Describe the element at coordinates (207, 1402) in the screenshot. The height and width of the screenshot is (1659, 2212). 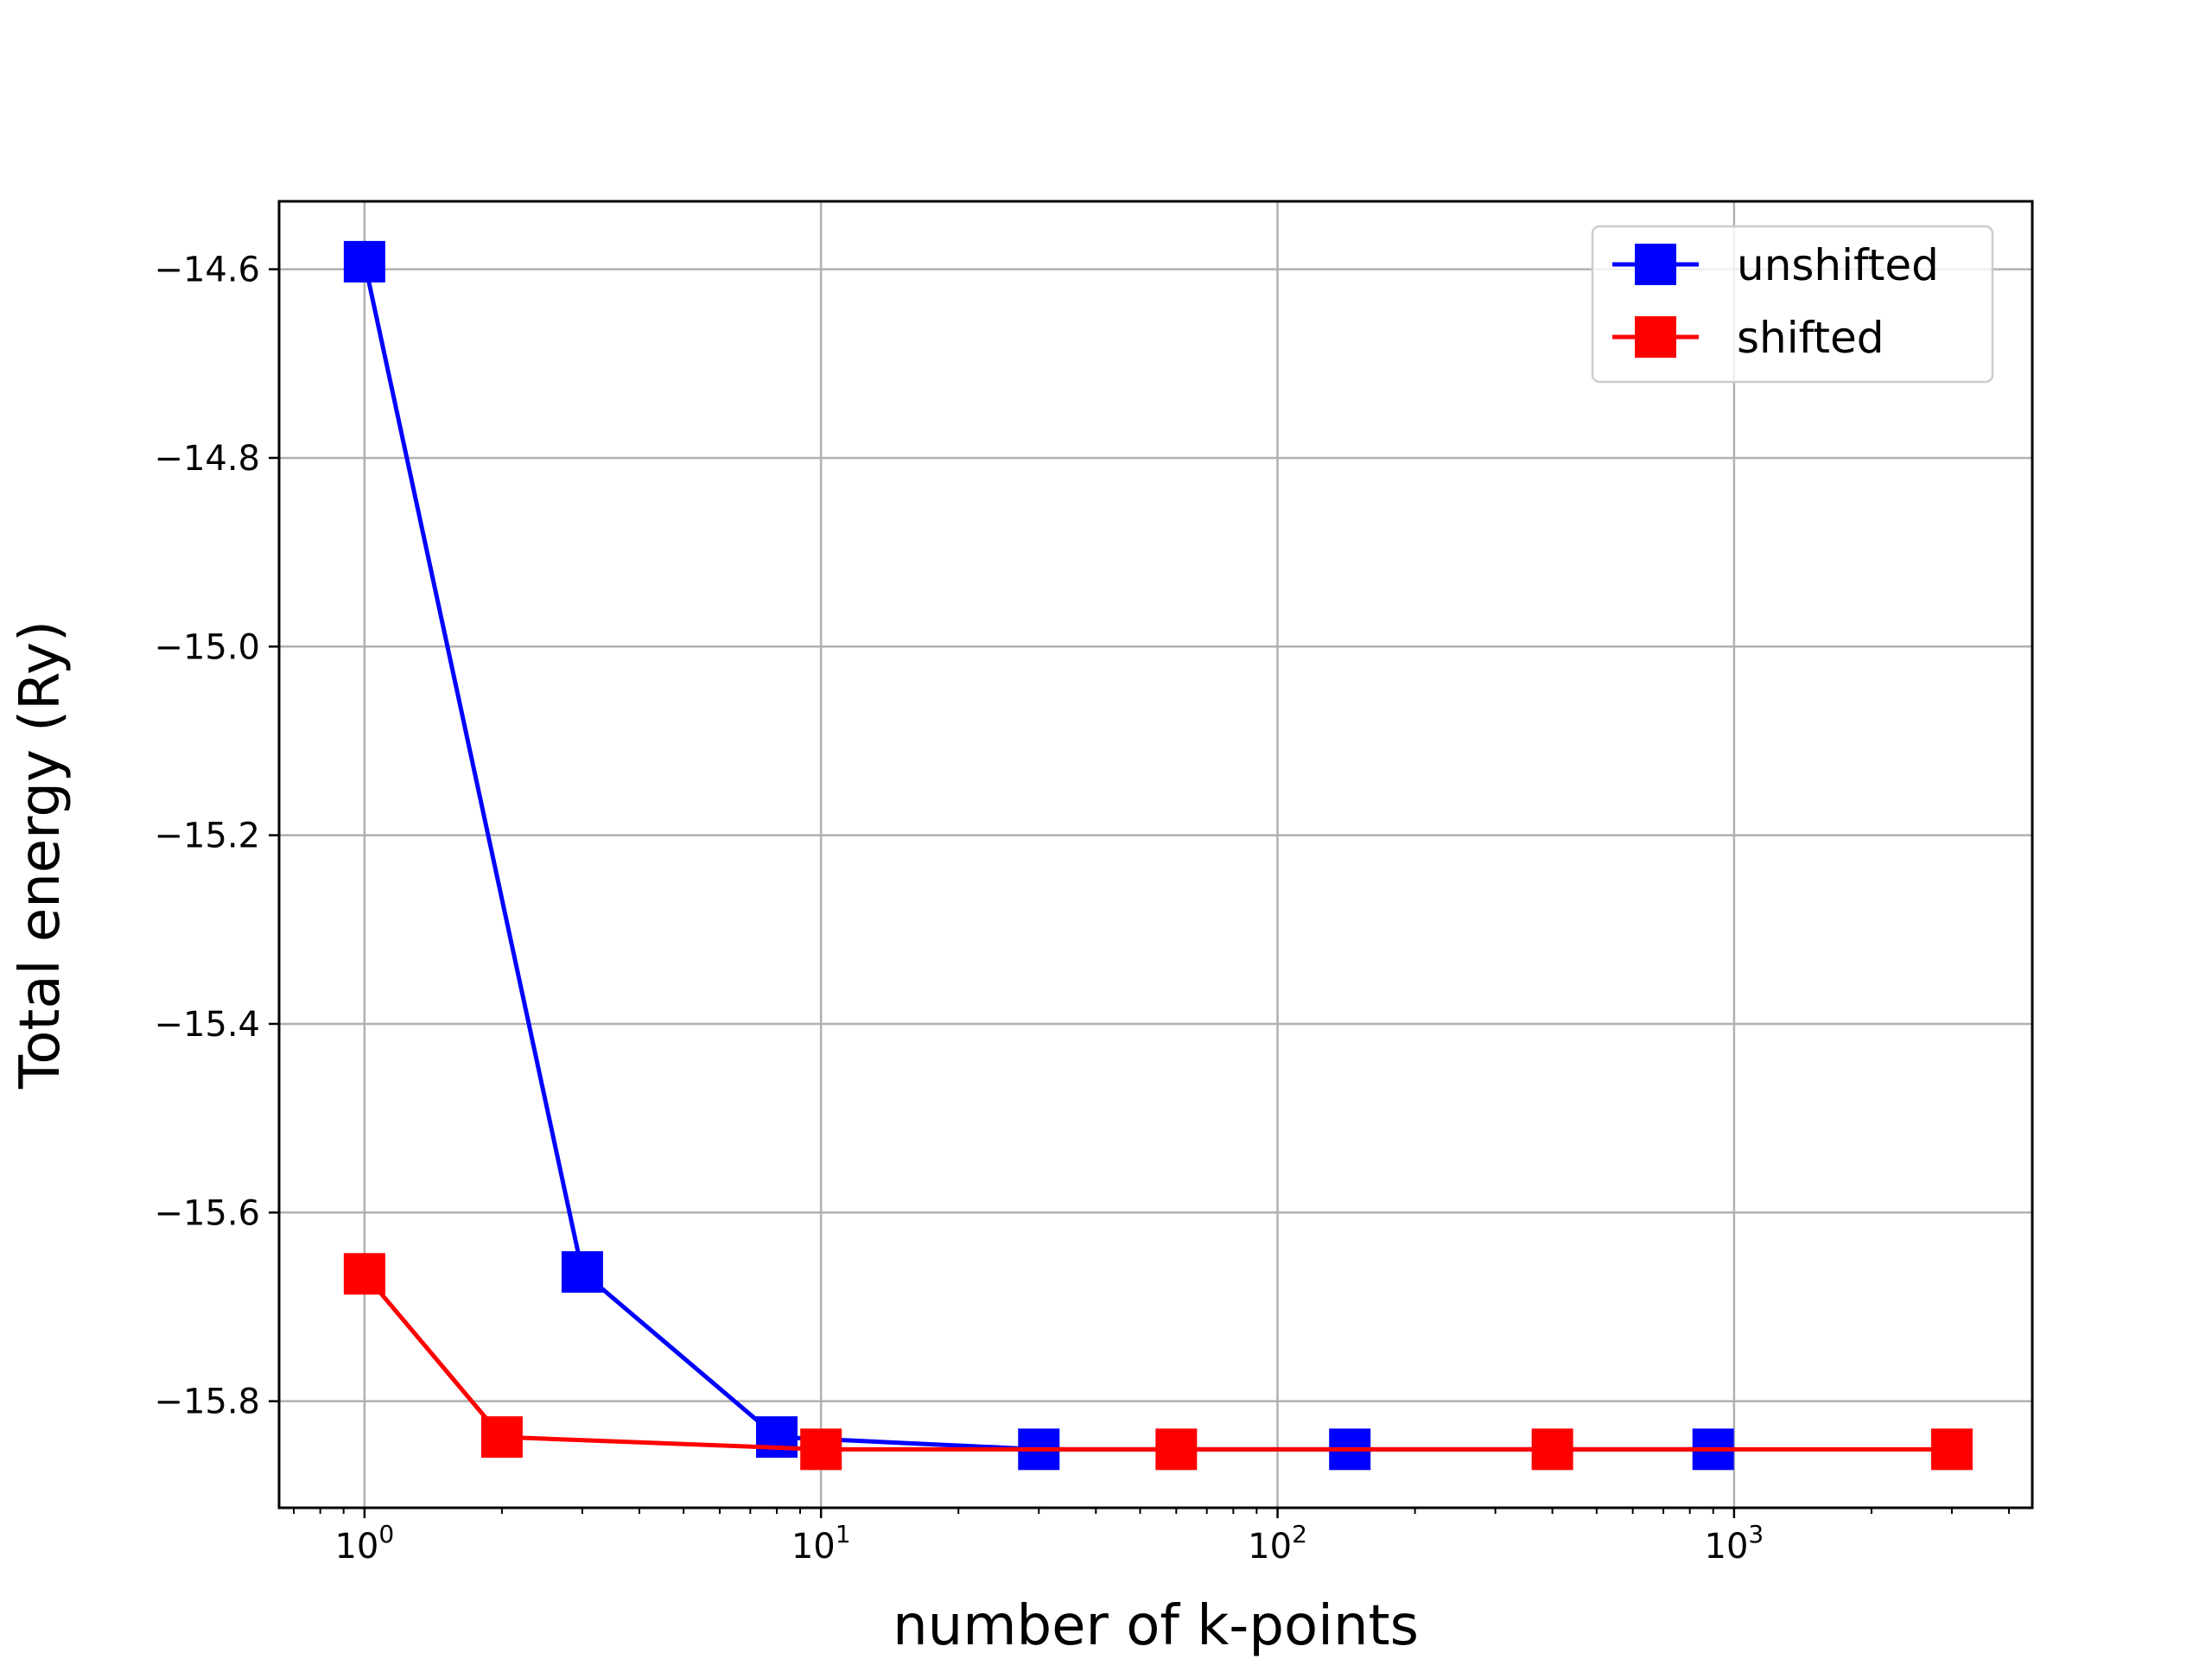
I see `y-tick-label: −15.8` at that location.